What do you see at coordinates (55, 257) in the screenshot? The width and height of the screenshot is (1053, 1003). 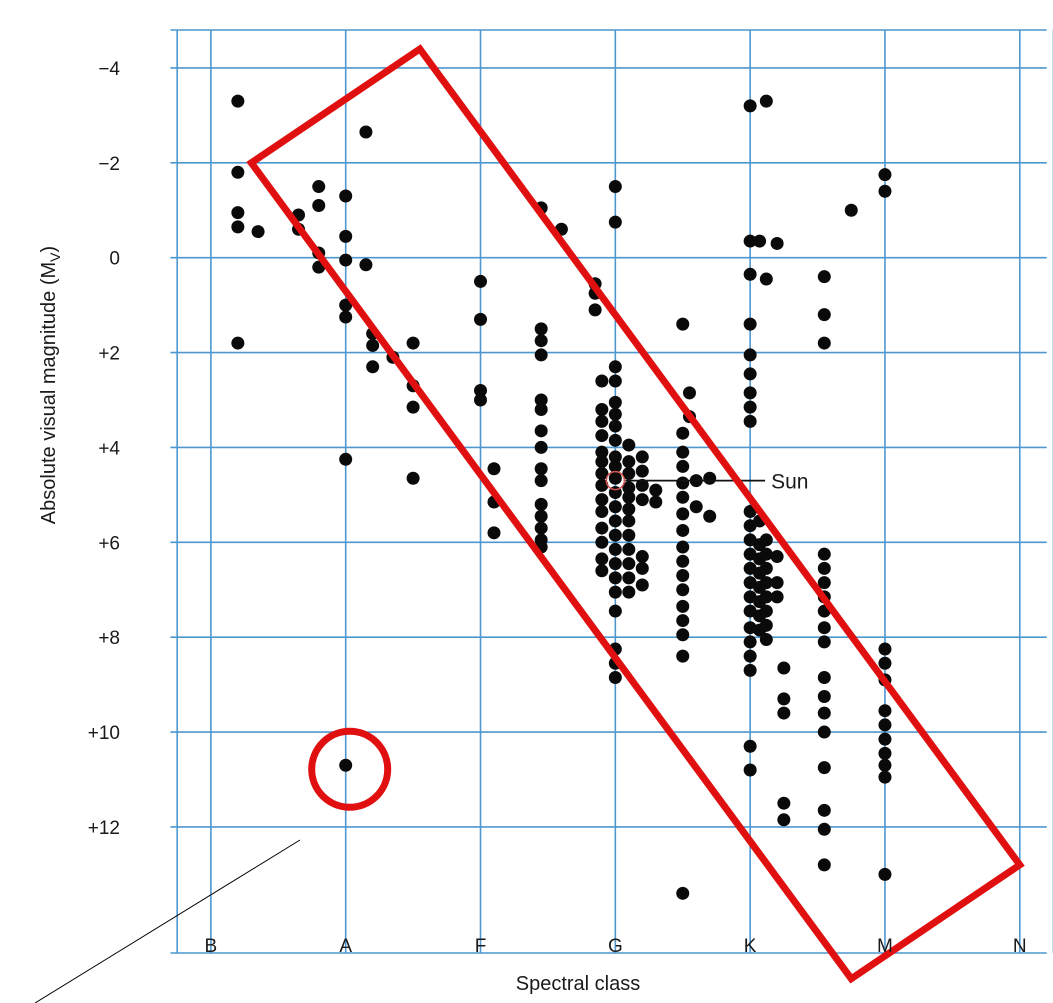 I see `y-axis-title-subscript: V` at bounding box center [55, 257].